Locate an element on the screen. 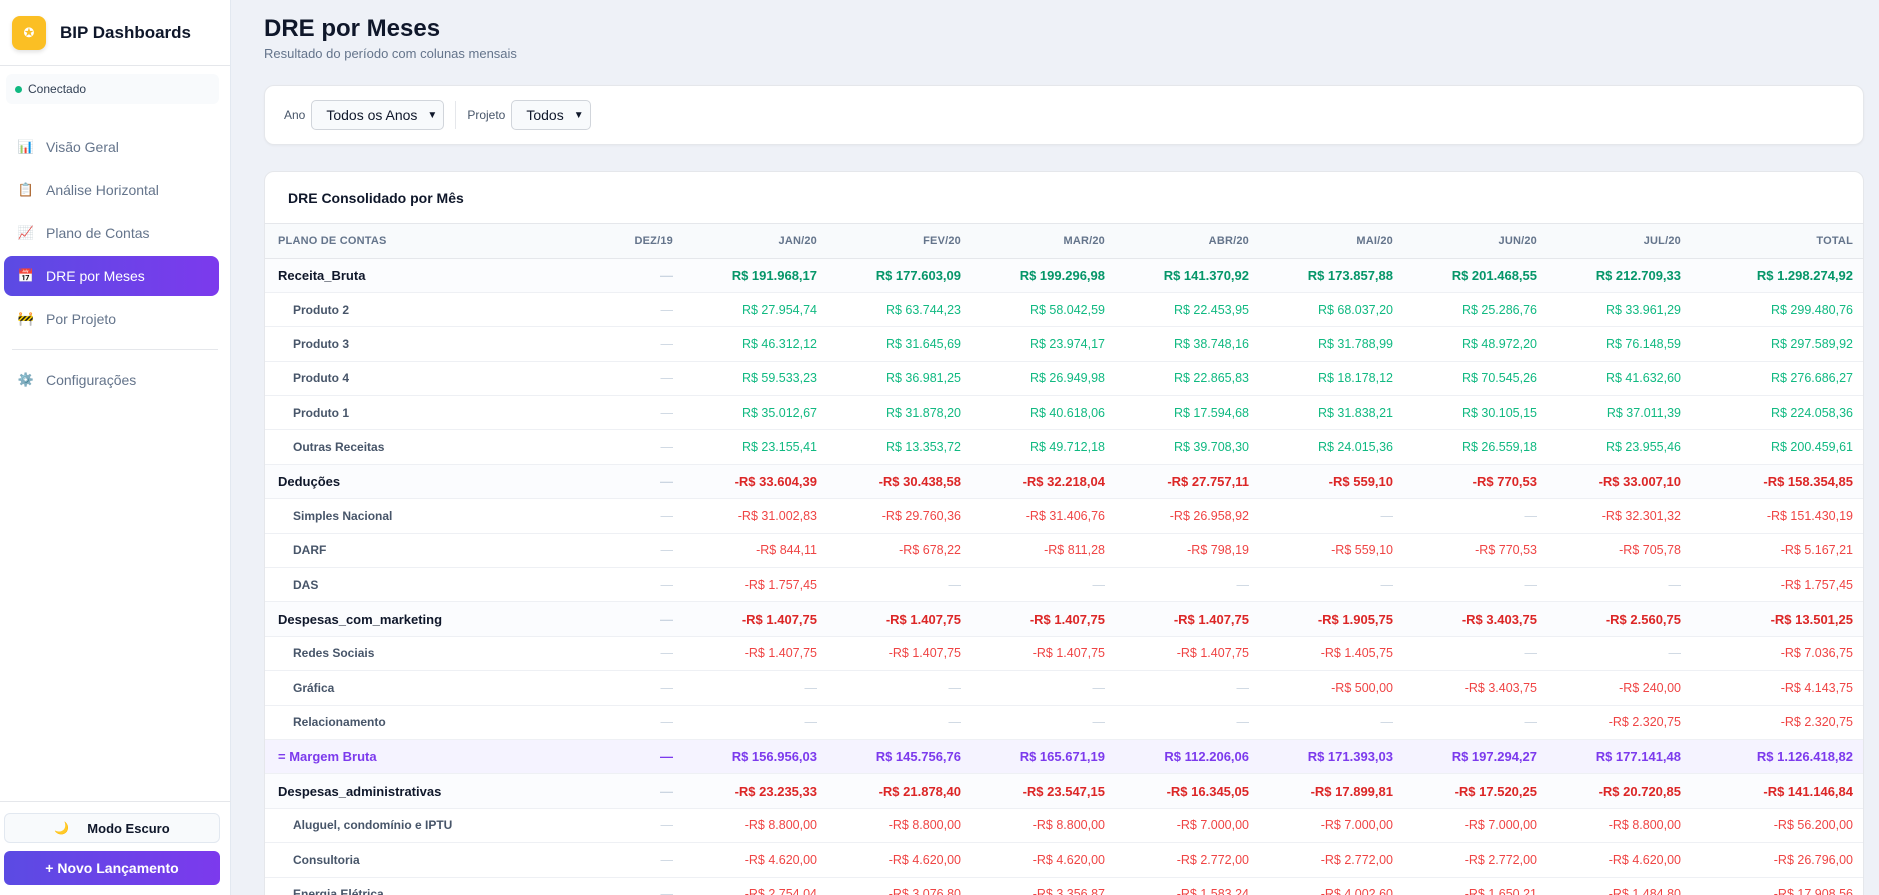 The height and width of the screenshot is (895, 1879). value-cell: -R$ 1.905,75 is located at coordinates (1333, 619).